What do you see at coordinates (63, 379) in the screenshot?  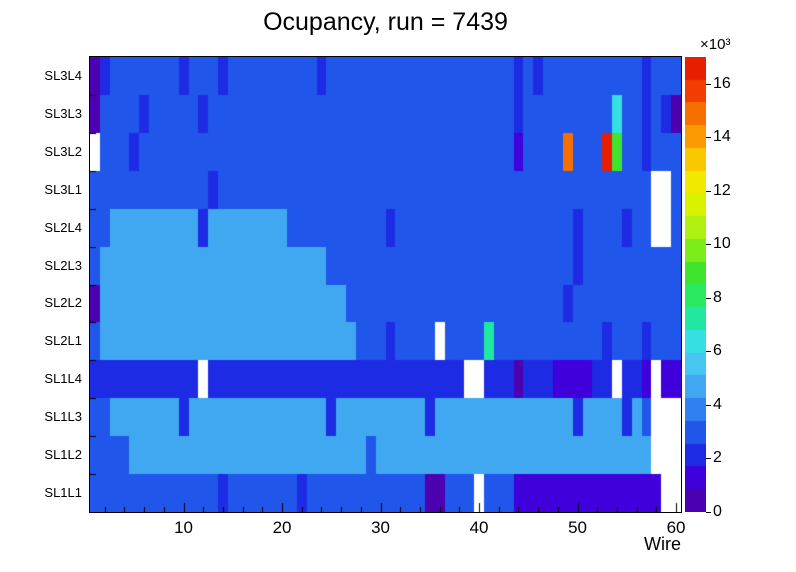 I see `y-row-label: SL1L4` at bounding box center [63, 379].